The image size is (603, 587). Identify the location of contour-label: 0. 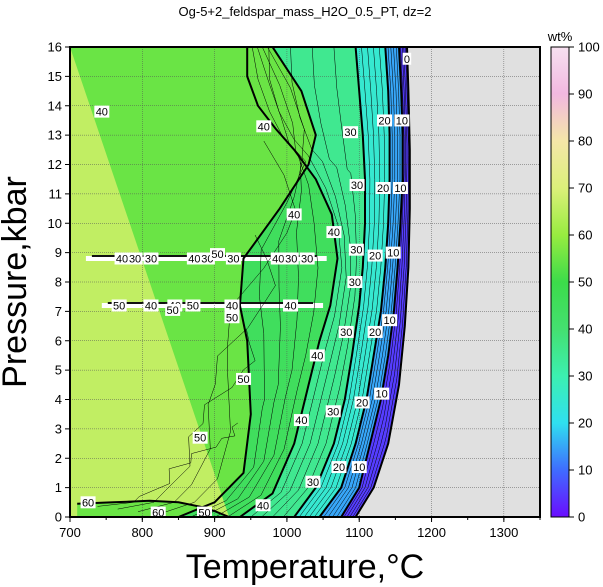
(407, 59).